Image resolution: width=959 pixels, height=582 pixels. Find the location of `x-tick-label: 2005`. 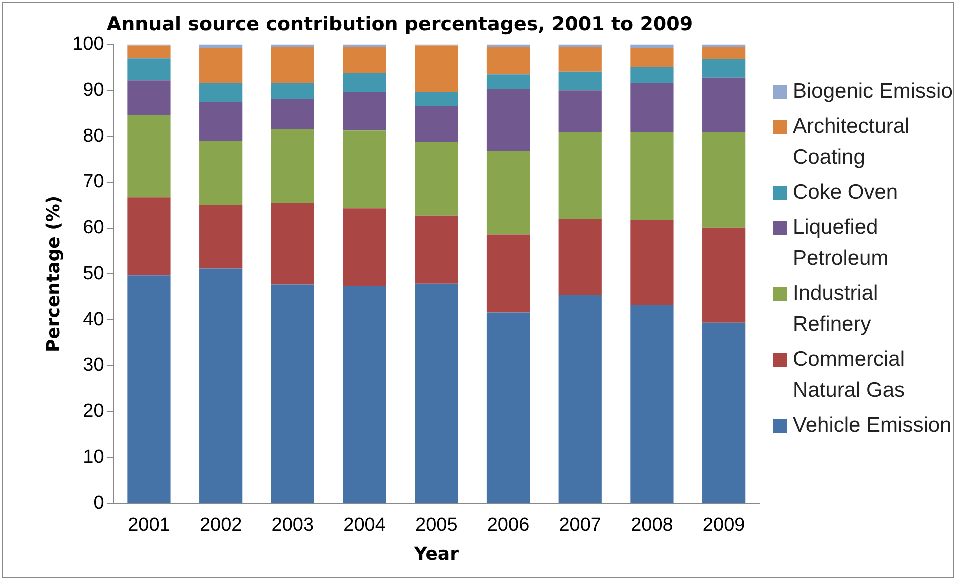

x-tick-label: 2005 is located at coordinates (437, 525).